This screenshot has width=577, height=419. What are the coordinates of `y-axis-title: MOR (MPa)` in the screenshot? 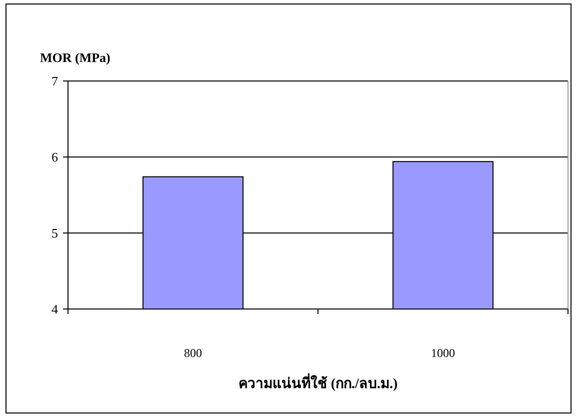 It's located at (75, 57).